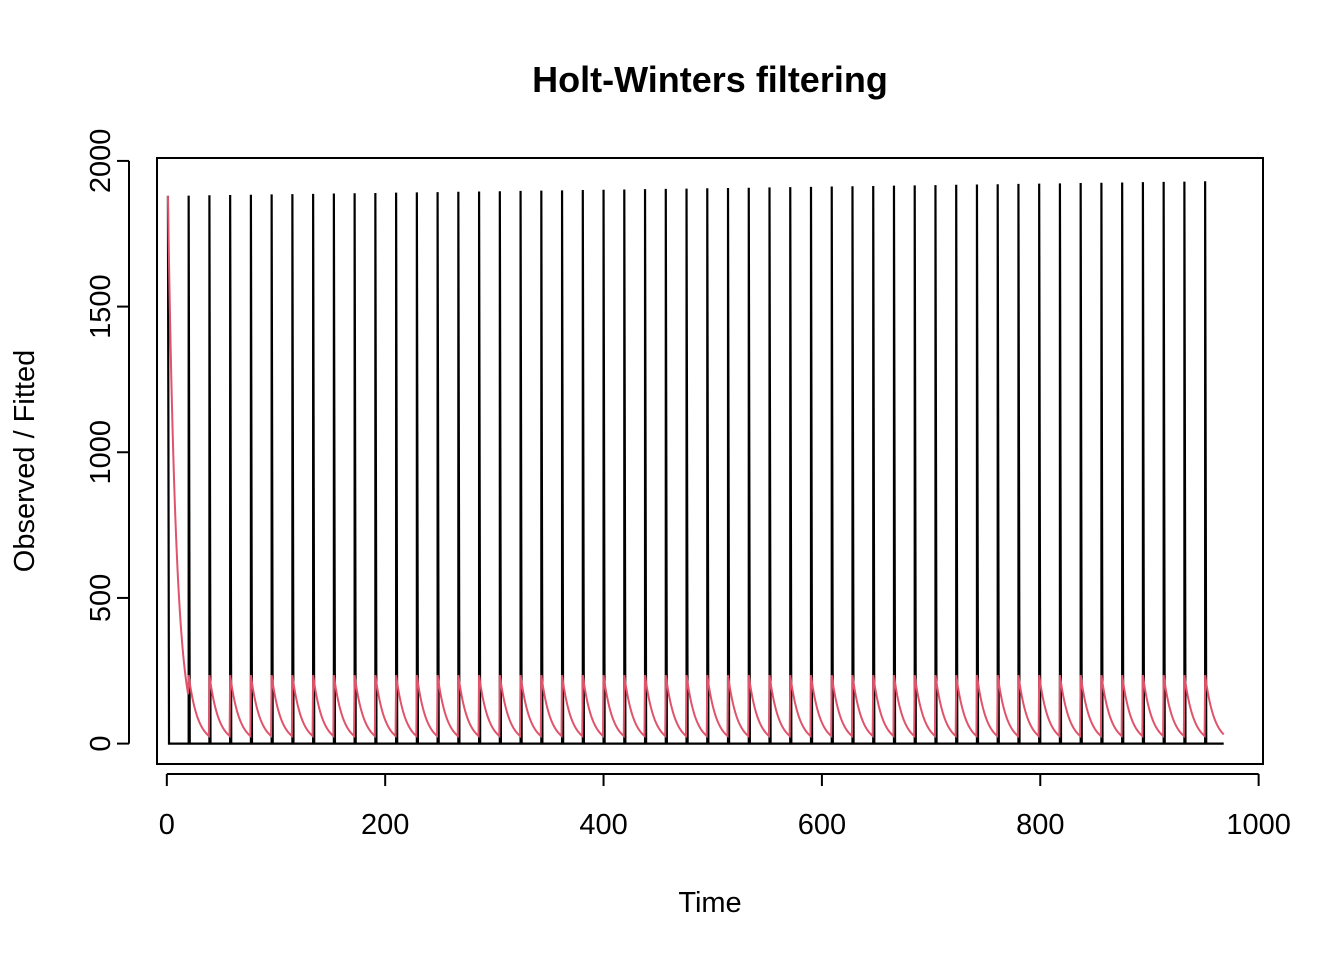 This screenshot has height=960, width=1344. What do you see at coordinates (101, 306) in the screenshot?
I see `y-tick-label: 1500` at bounding box center [101, 306].